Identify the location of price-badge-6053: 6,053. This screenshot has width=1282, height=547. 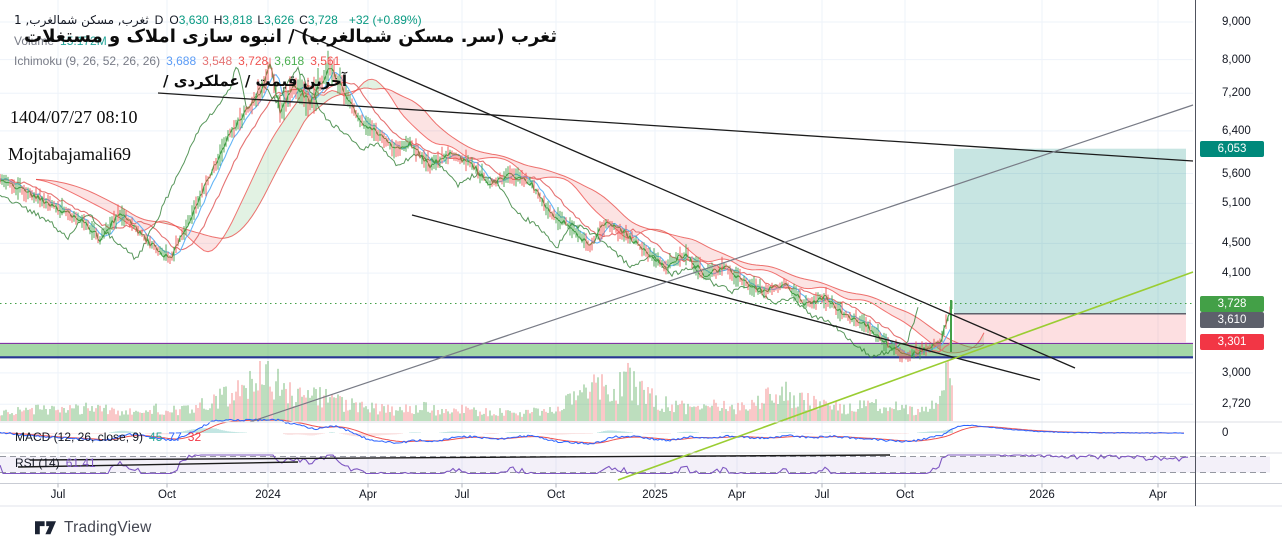
(1232, 149).